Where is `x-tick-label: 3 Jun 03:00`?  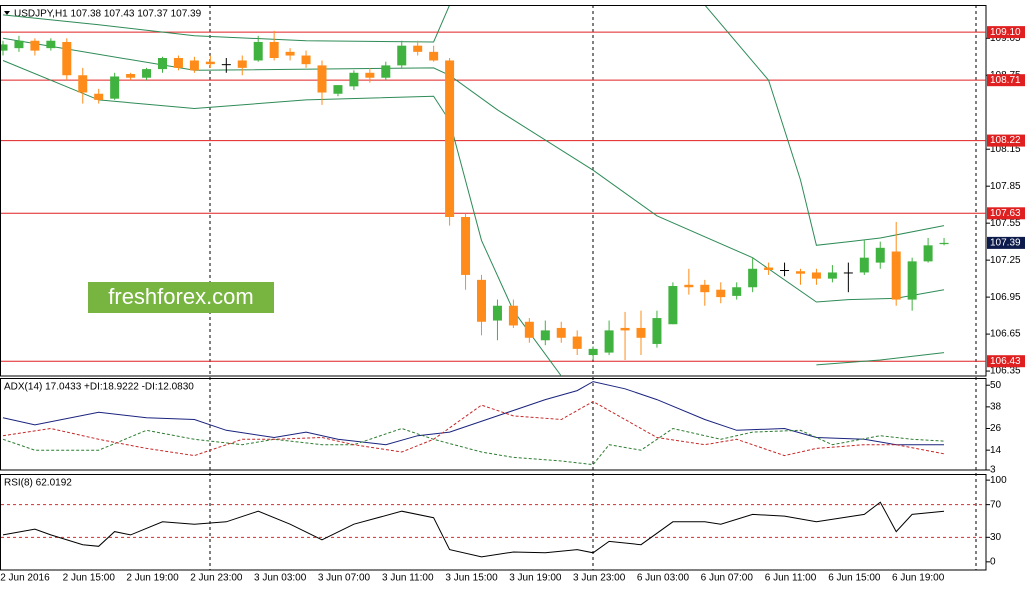 x-tick-label: 3 Jun 03:00 is located at coordinates (280, 578).